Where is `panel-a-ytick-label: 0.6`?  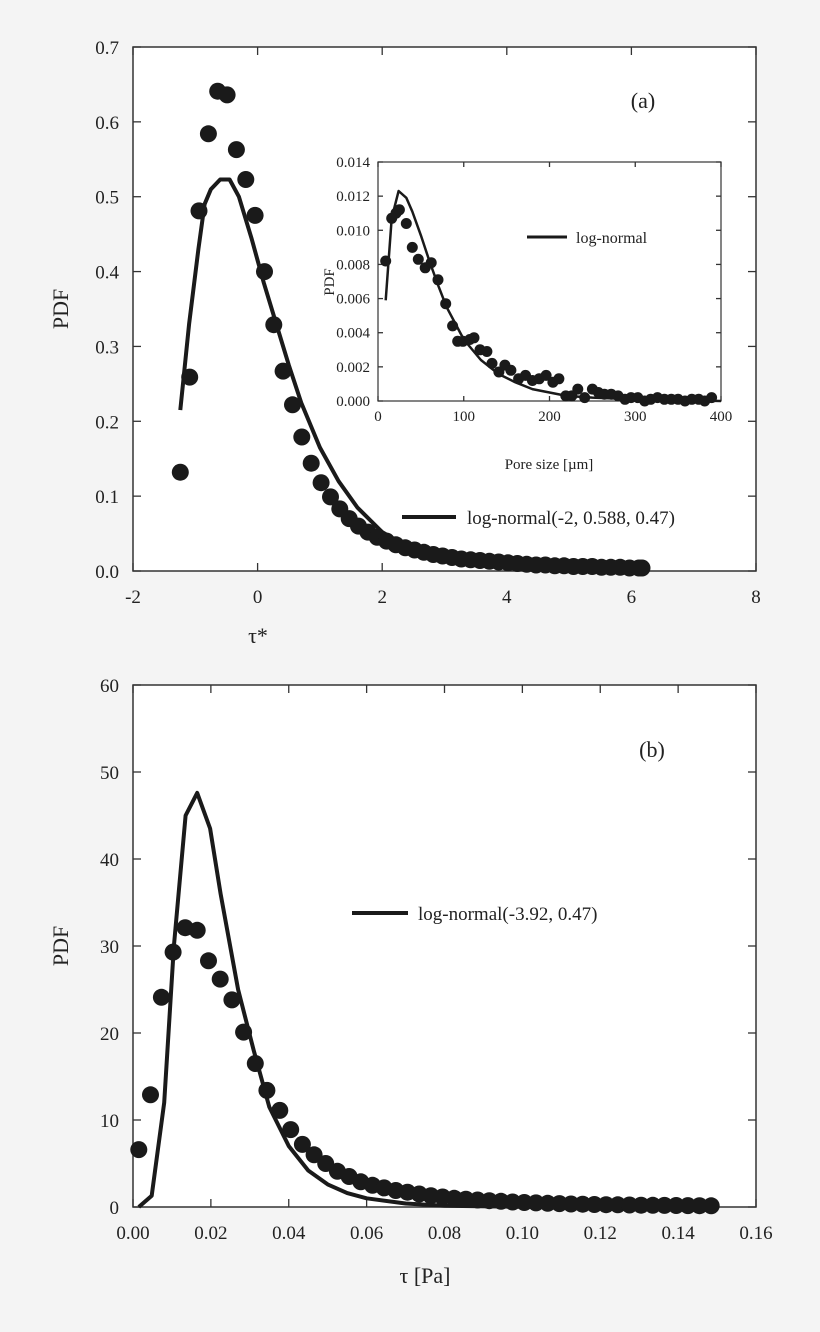 panel-a-ytick-label: 0.6 is located at coordinates (107, 123).